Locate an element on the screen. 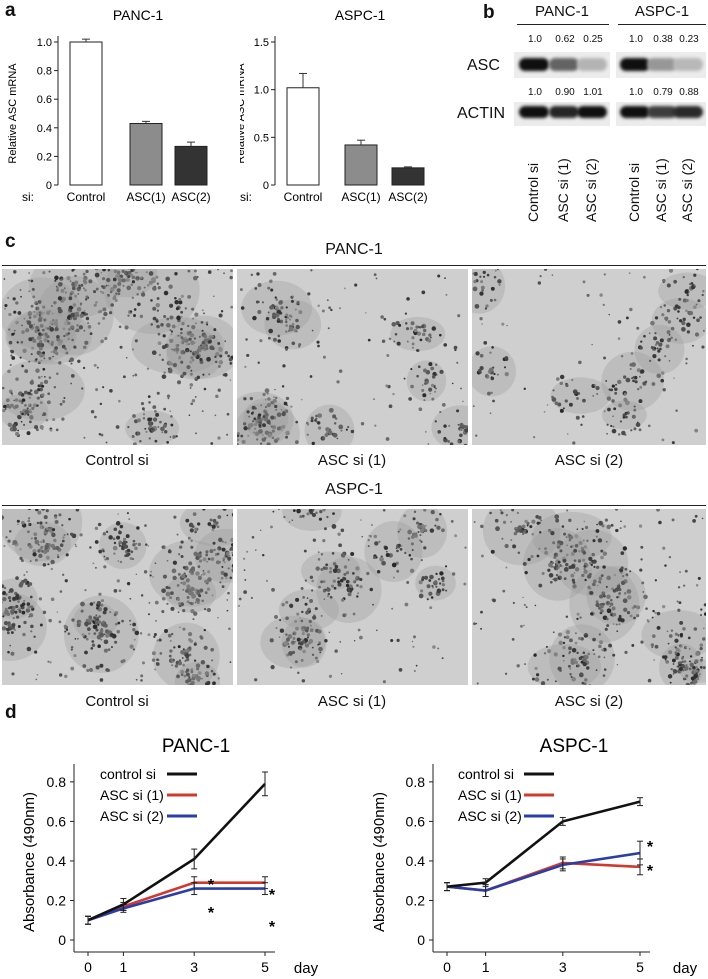 The image size is (708, 979). micrograph-background is located at coordinates (589, 357).